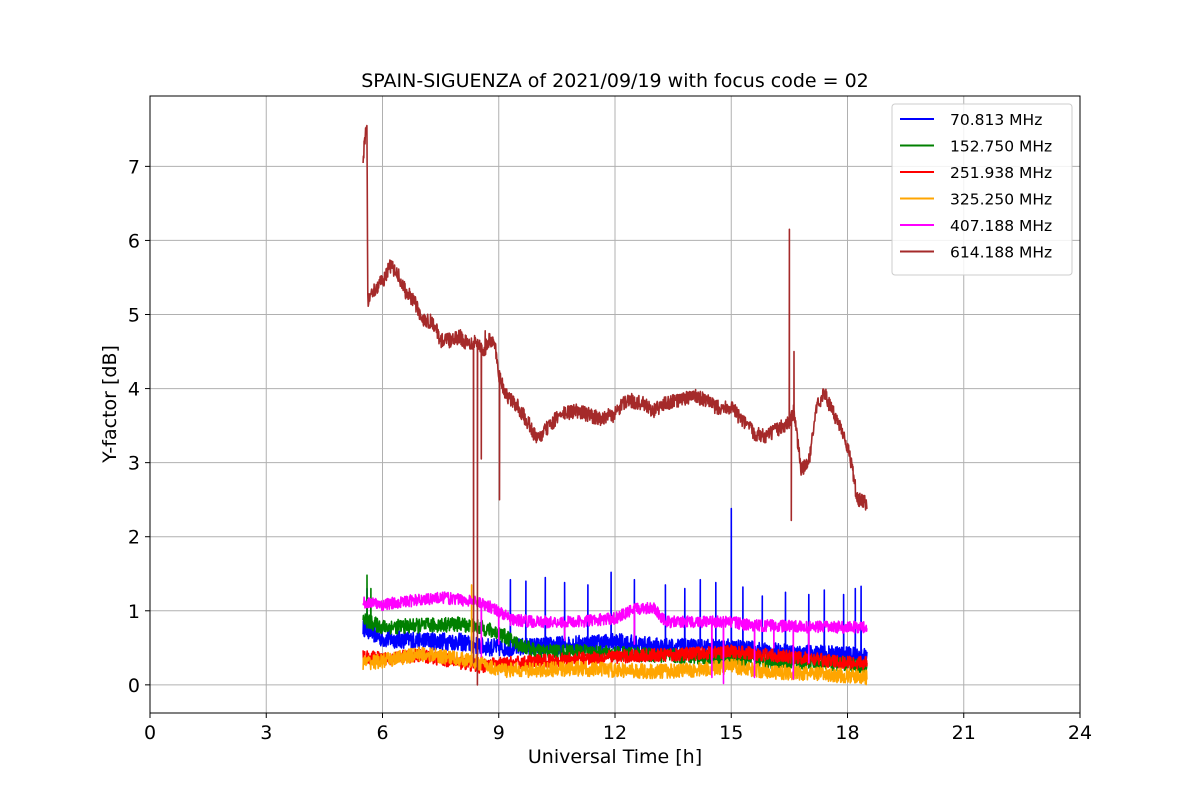  Describe the element at coordinates (964, 733) in the screenshot. I see `x-tick-label: 21` at that location.